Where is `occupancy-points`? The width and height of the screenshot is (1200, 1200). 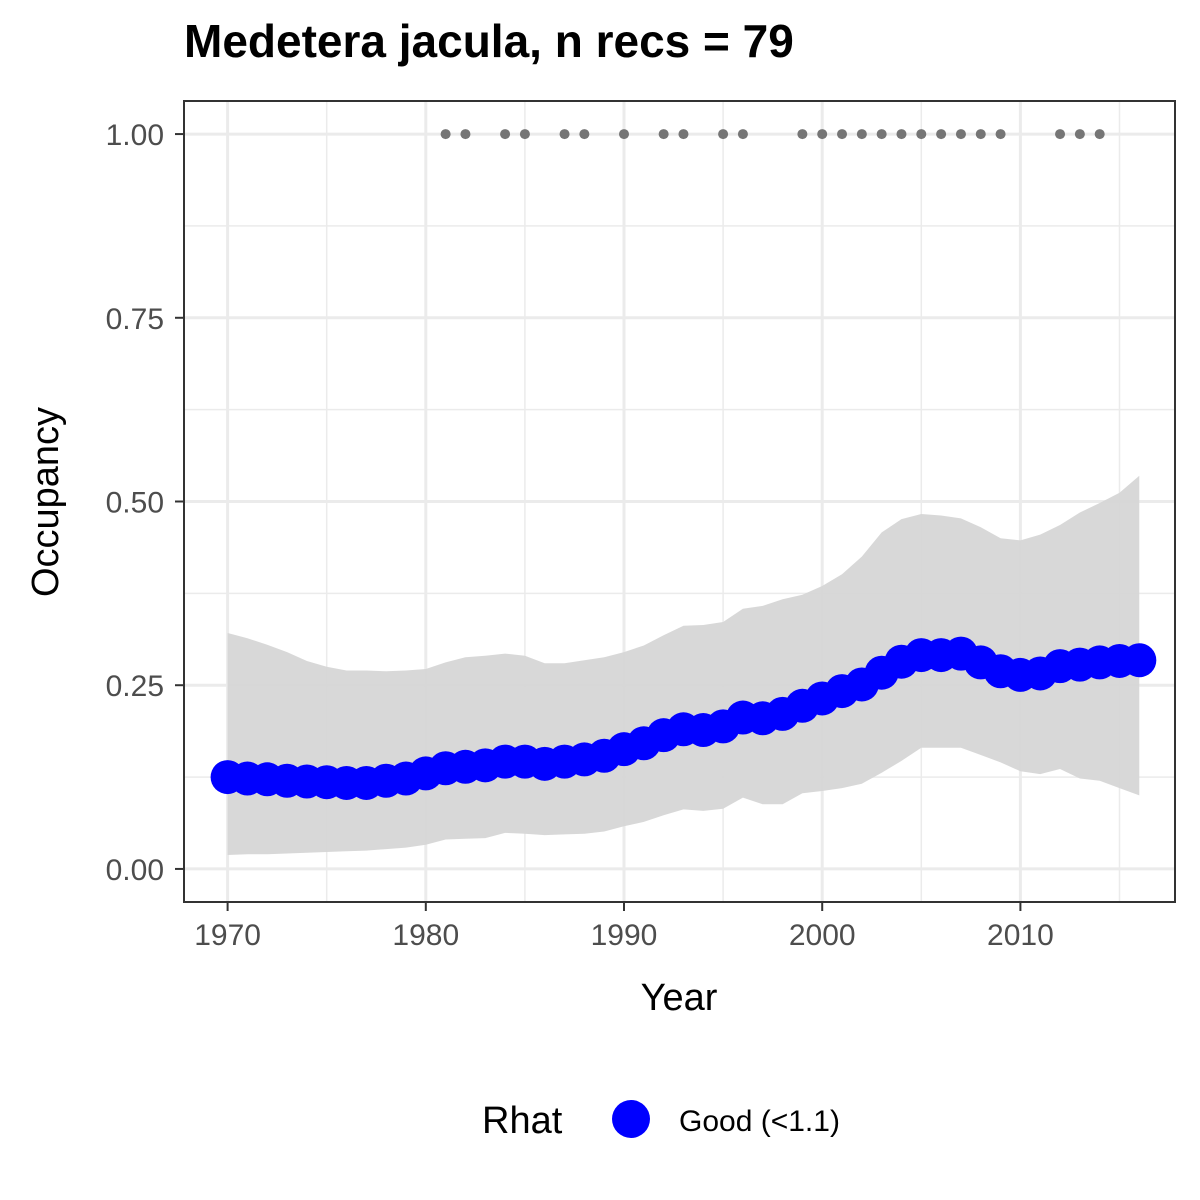
occupancy-points is located at coordinates (683, 718).